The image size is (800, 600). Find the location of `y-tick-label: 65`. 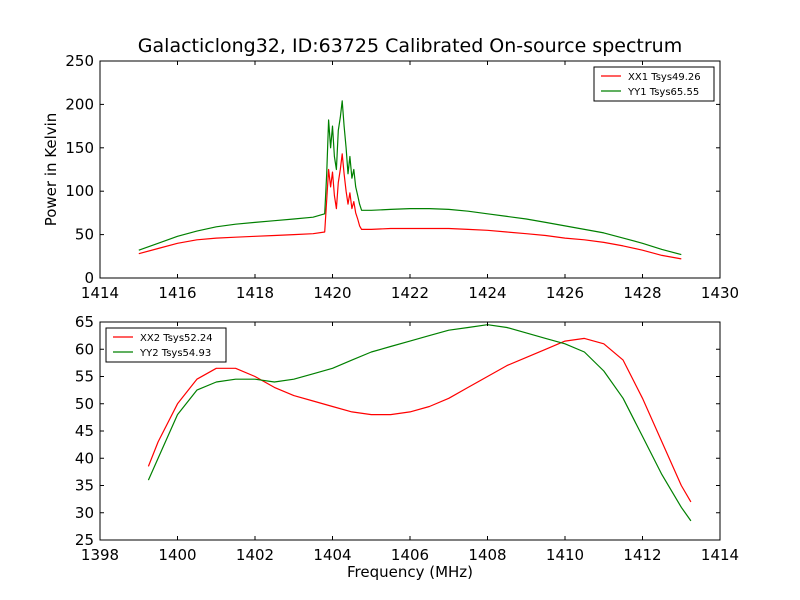

y-tick-label: 65 is located at coordinates (84, 322).